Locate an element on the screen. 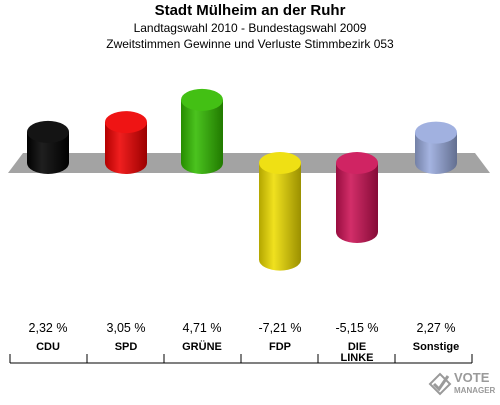 This screenshot has width=500, height=405. bar-fdp is located at coordinates (280, 211).